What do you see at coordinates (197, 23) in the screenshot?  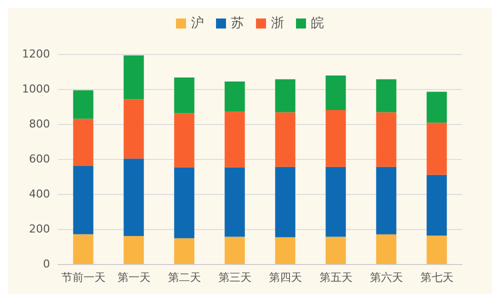 I see `legend-label: 沪` at bounding box center [197, 23].